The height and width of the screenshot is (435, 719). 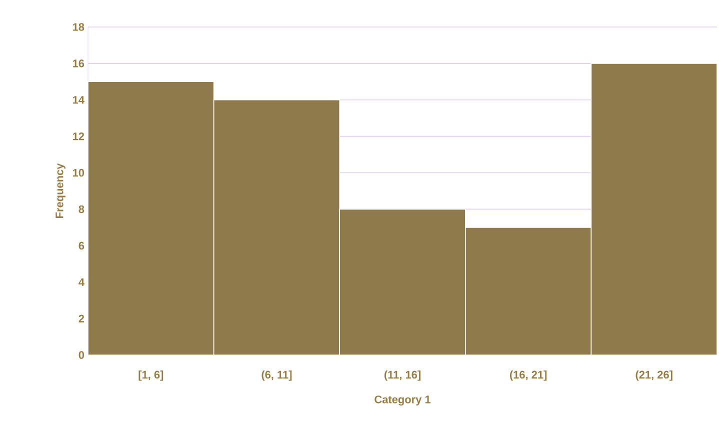 What do you see at coordinates (402, 401) in the screenshot?
I see `x-axis-title: Category 1` at bounding box center [402, 401].